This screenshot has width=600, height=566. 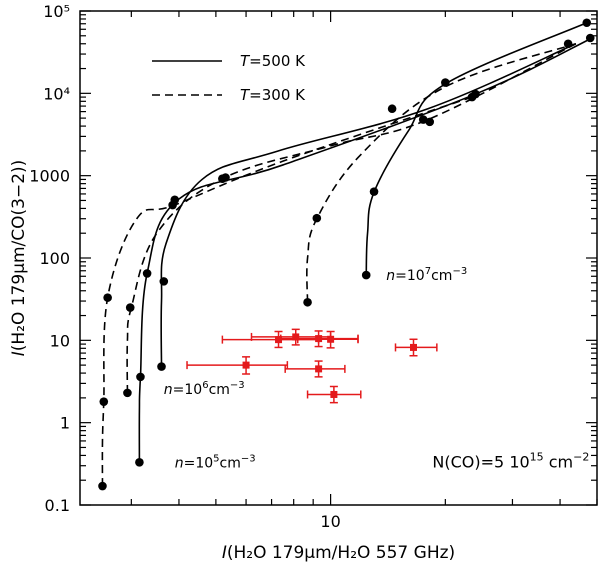 What do you see at coordinates (215, 462) in the screenshot?
I see `density-label: n=105cm−3` at bounding box center [215, 462].